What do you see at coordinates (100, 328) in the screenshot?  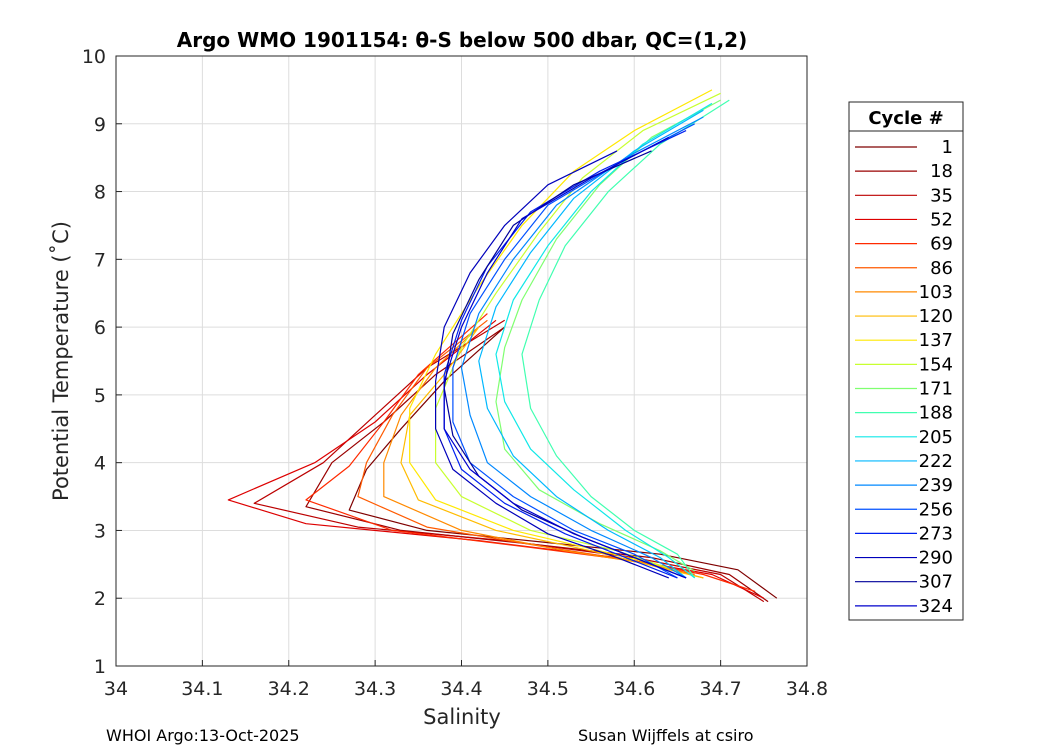 I see `y-tick-label: 6` at bounding box center [100, 328].